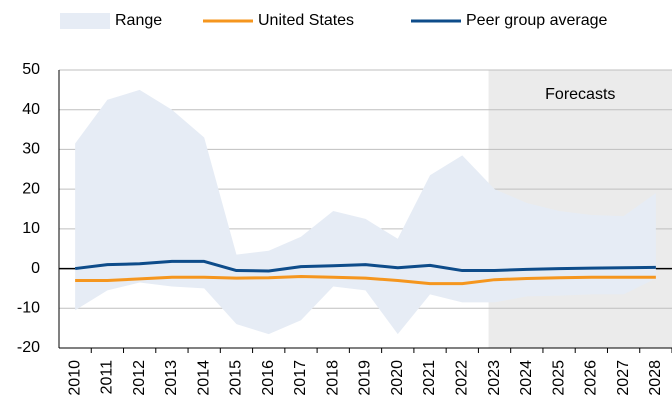  Describe the element at coordinates (332, 378) in the screenshot. I see `x-tick-label: 2018` at that location.